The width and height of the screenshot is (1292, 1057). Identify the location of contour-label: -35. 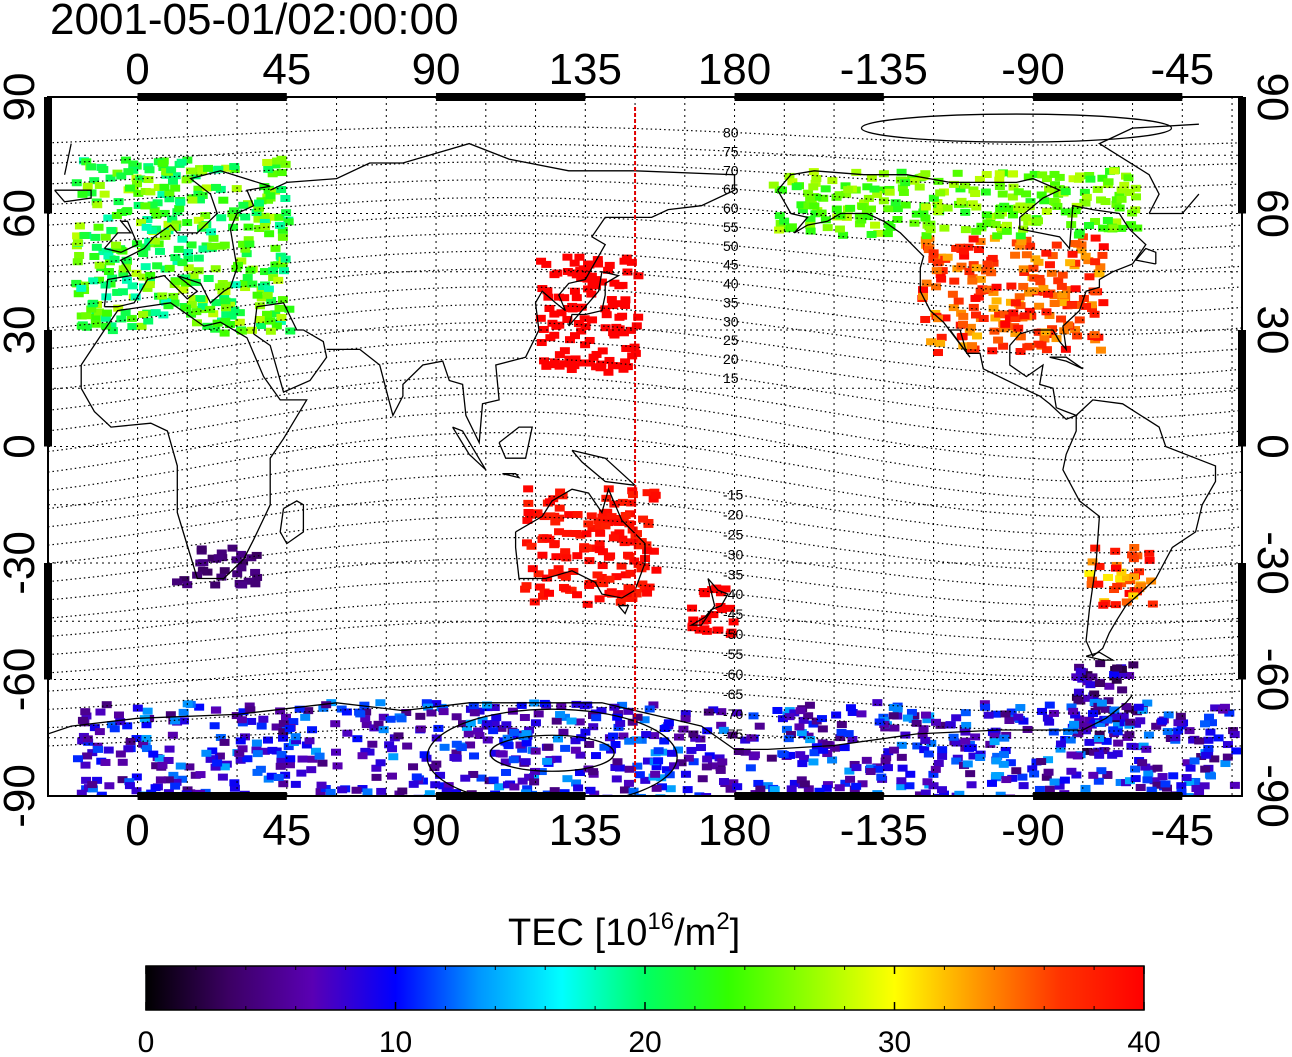
(733, 574).